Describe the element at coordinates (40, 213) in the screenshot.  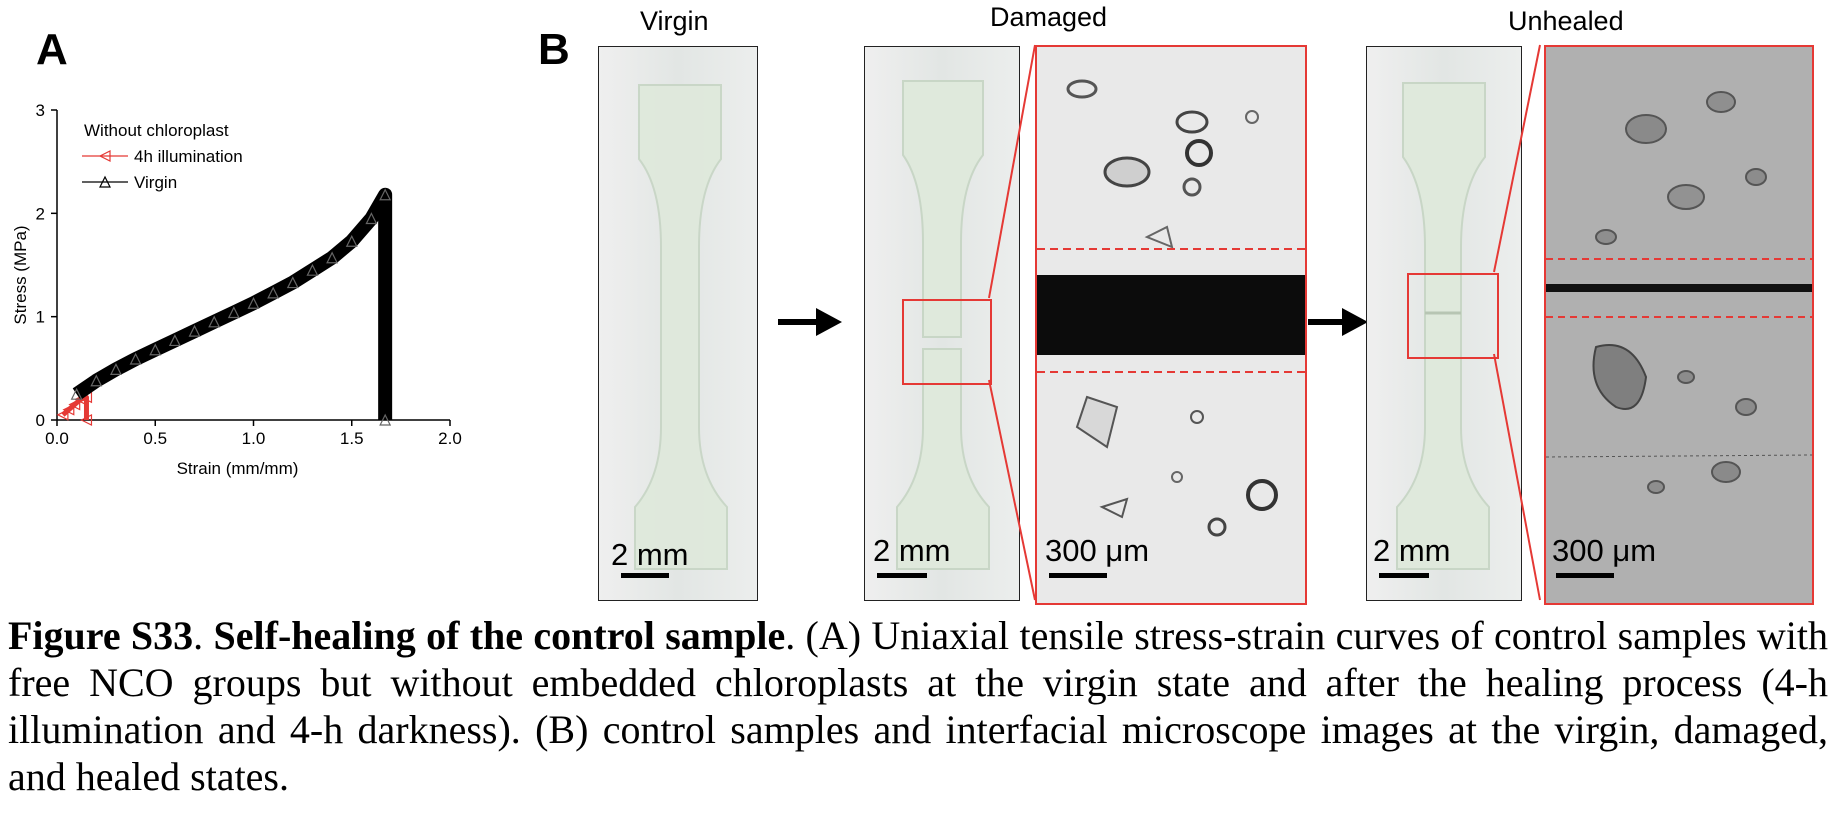
I see `y-tick-label: 2` at that location.